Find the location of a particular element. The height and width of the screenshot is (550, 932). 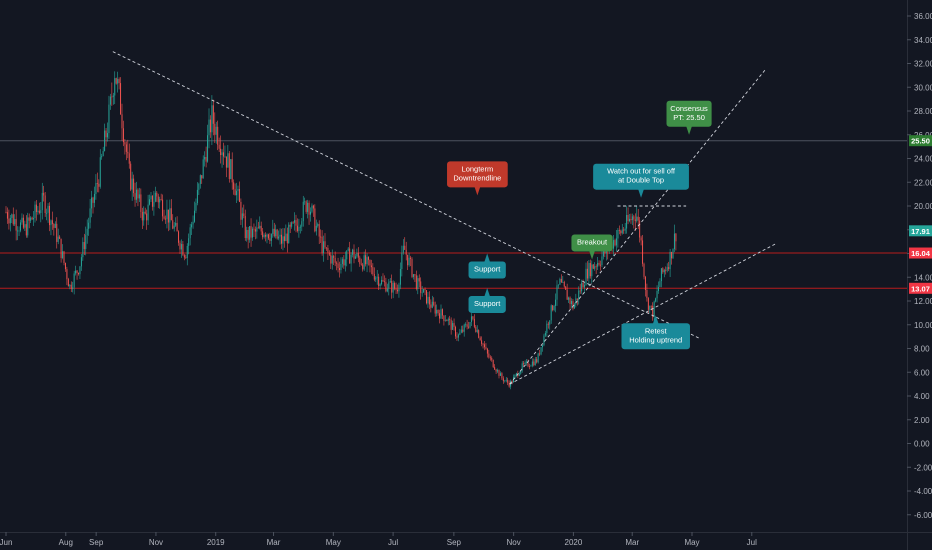

x-tick-label: Jul is located at coordinates (752, 542).